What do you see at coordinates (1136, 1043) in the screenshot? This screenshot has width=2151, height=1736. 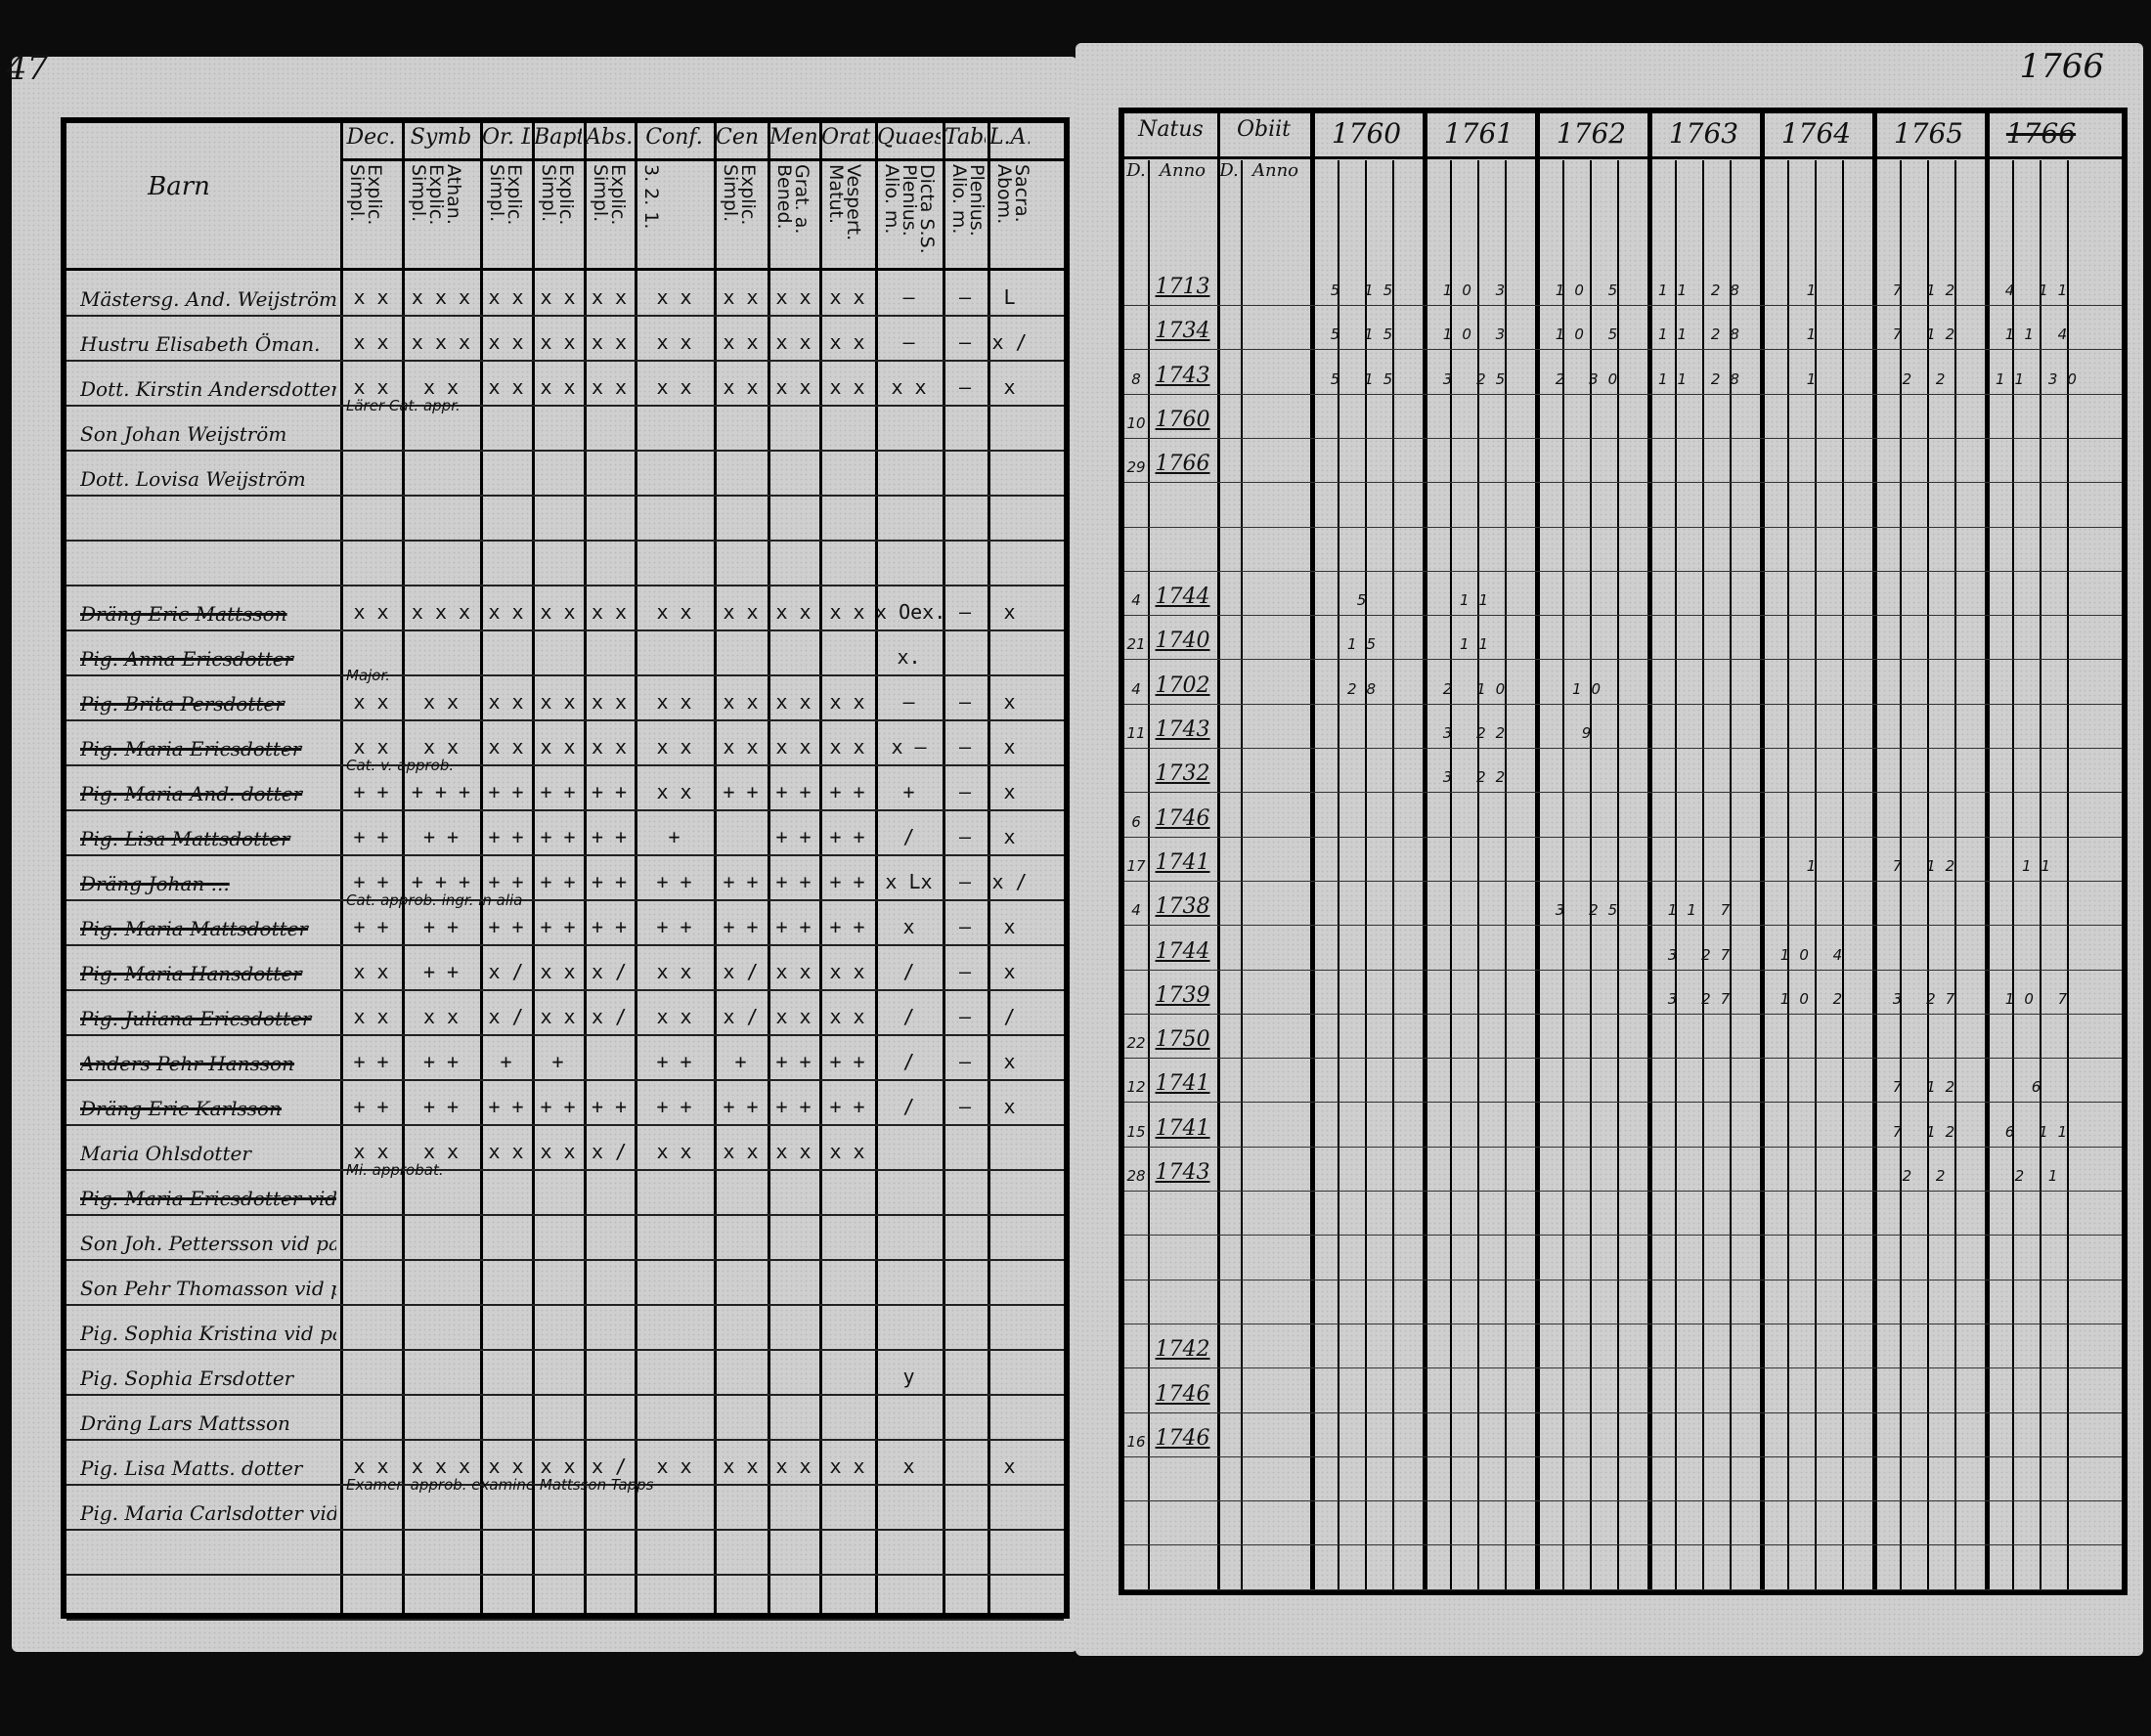 I see `birth-day: 22` at bounding box center [1136, 1043].